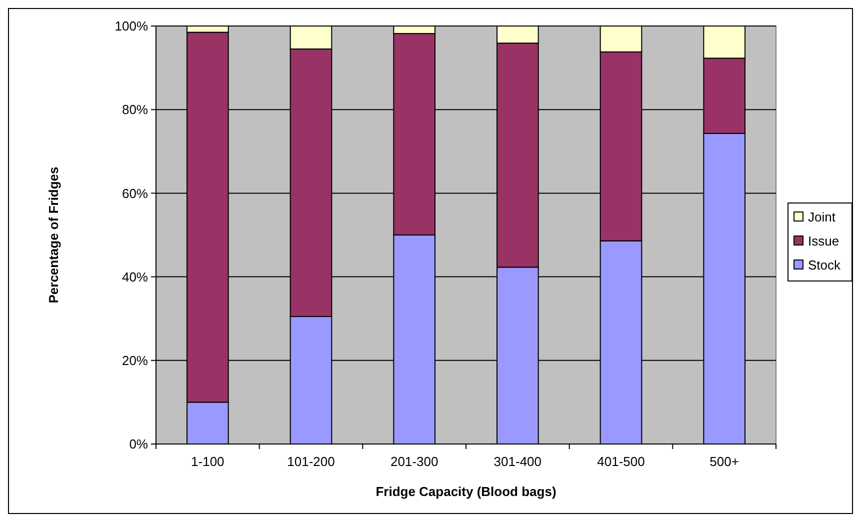 This screenshot has width=861, height=522. Describe the element at coordinates (135, 276) in the screenshot. I see `y-tick-label: 40%` at that location.